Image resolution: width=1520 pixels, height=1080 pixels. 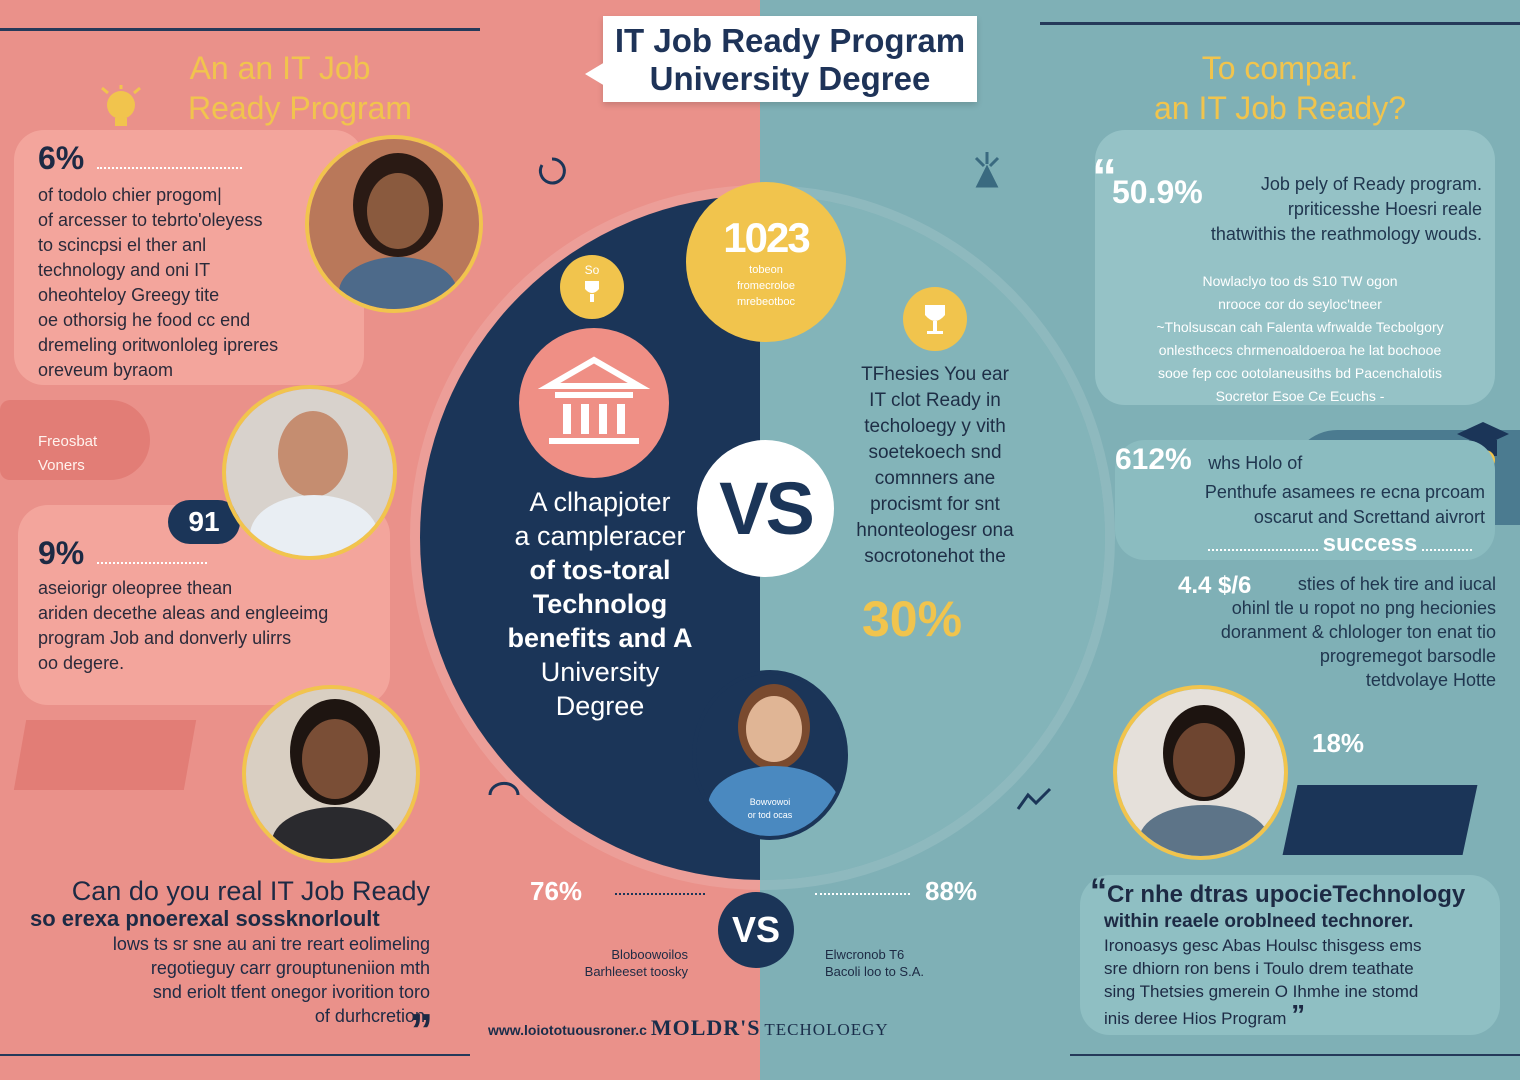 What do you see at coordinates (1261, 991) in the screenshot?
I see `text-line: sing Thetsies gmerein O Ihmhe ine stomd` at bounding box center [1261, 991].